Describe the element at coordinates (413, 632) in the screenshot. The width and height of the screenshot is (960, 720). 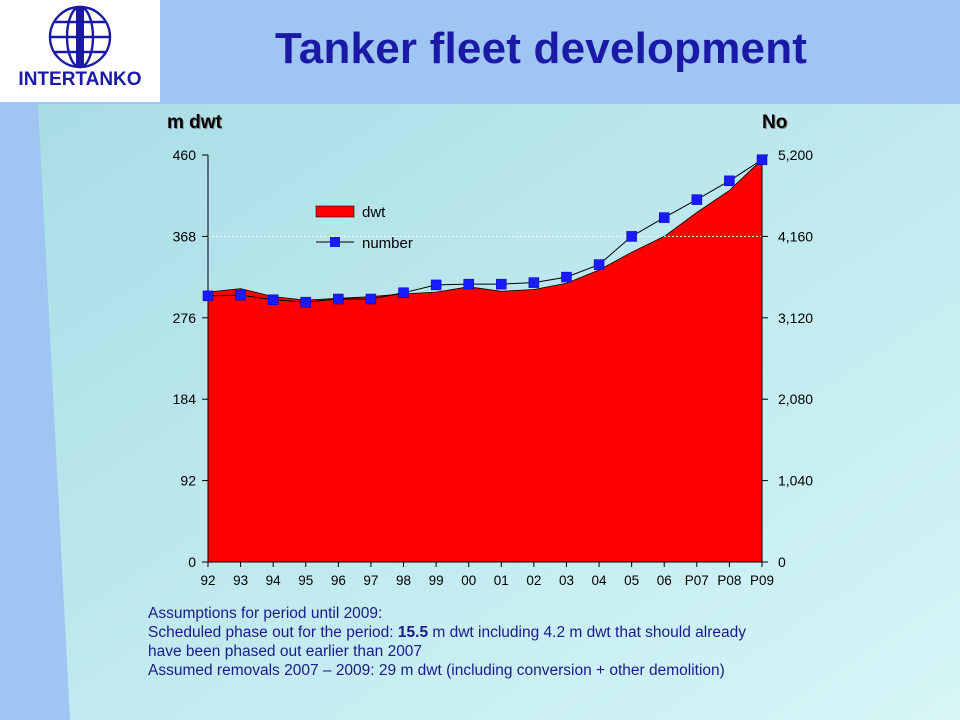
I see `notes-phase-out-value: 15.5` at that location.